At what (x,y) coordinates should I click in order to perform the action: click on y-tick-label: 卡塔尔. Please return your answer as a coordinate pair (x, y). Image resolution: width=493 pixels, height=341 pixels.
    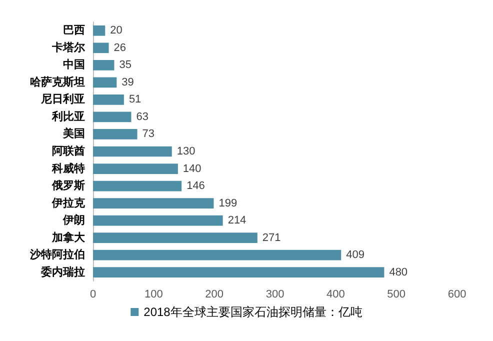
    Looking at the image, I should click on (68, 47).